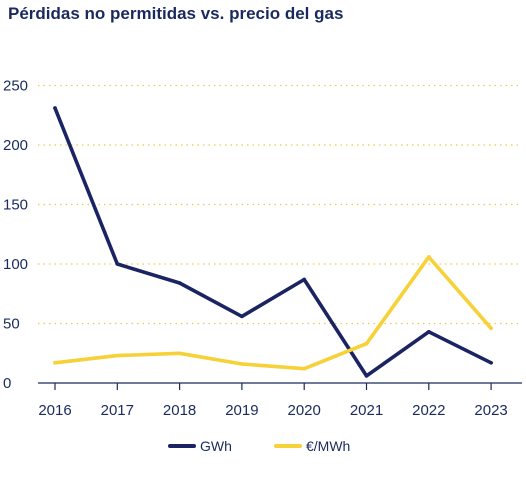 Image resolution: width=526 pixels, height=478 pixels. What do you see at coordinates (7, 383) in the screenshot?
I see `y-tick-label: 0` at bounding box center [7, 383].